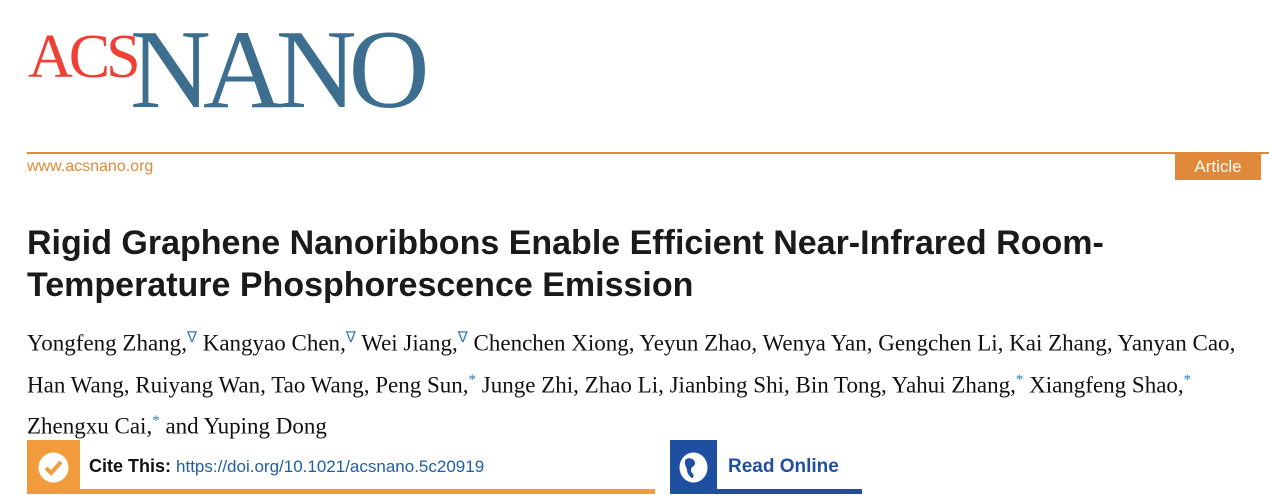 The width and height of the screenshot is (1269, 504). What do you see at coordinates (265, 426) in the screenshot?
I see `author-name: Yuping Dong` at bounding box center [265, 426].